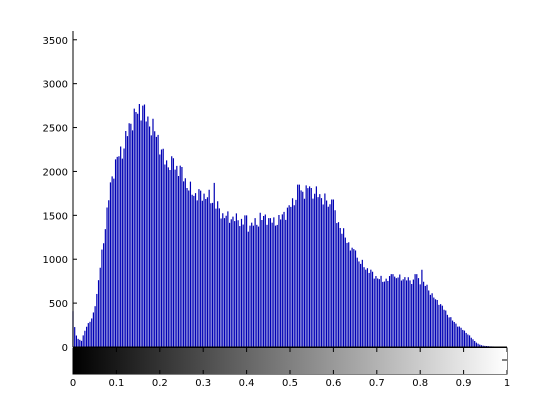 The height and width of the screenshot is (420, 560). I want to click on y-tick-label: 0, so click(65, 348).